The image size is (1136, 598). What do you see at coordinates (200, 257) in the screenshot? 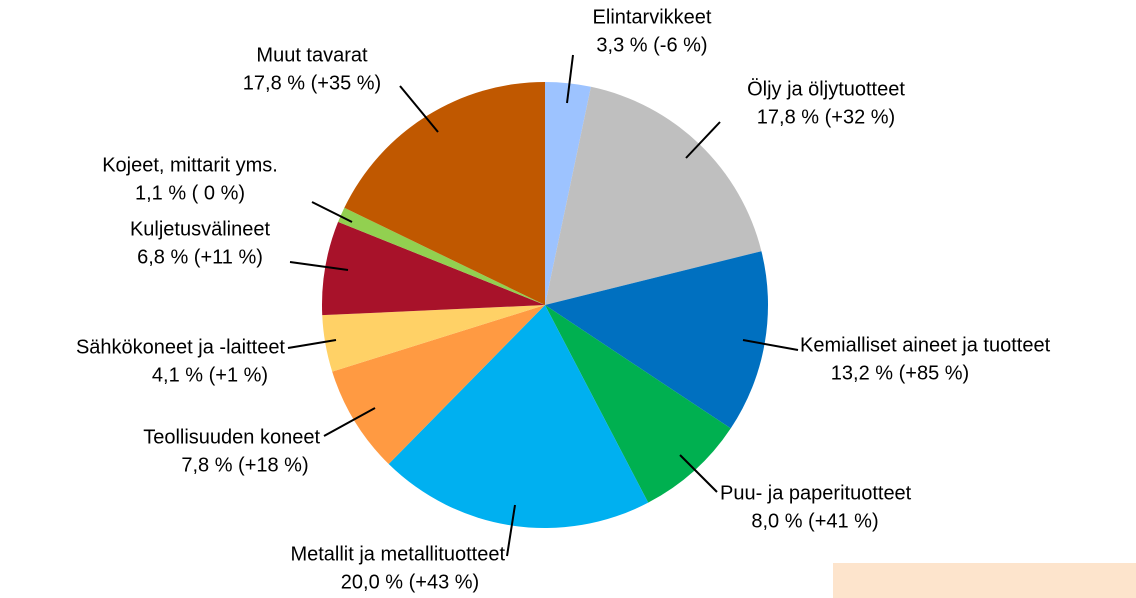
I see `slice-value-label: 6,8 % (+11 %)` at bounding box center [200, 257].